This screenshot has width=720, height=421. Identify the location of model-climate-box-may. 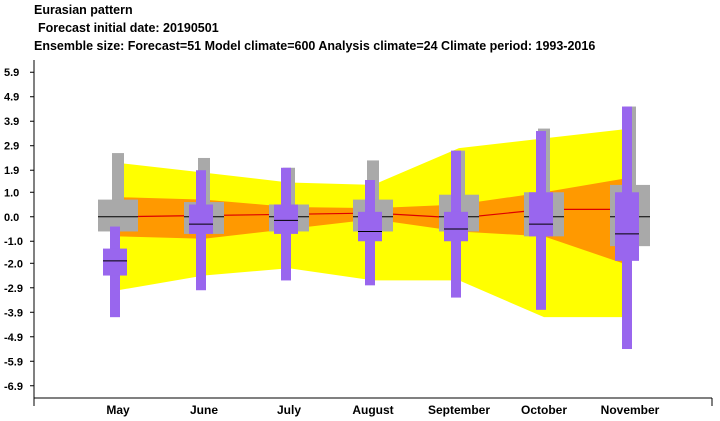
(118, 192).